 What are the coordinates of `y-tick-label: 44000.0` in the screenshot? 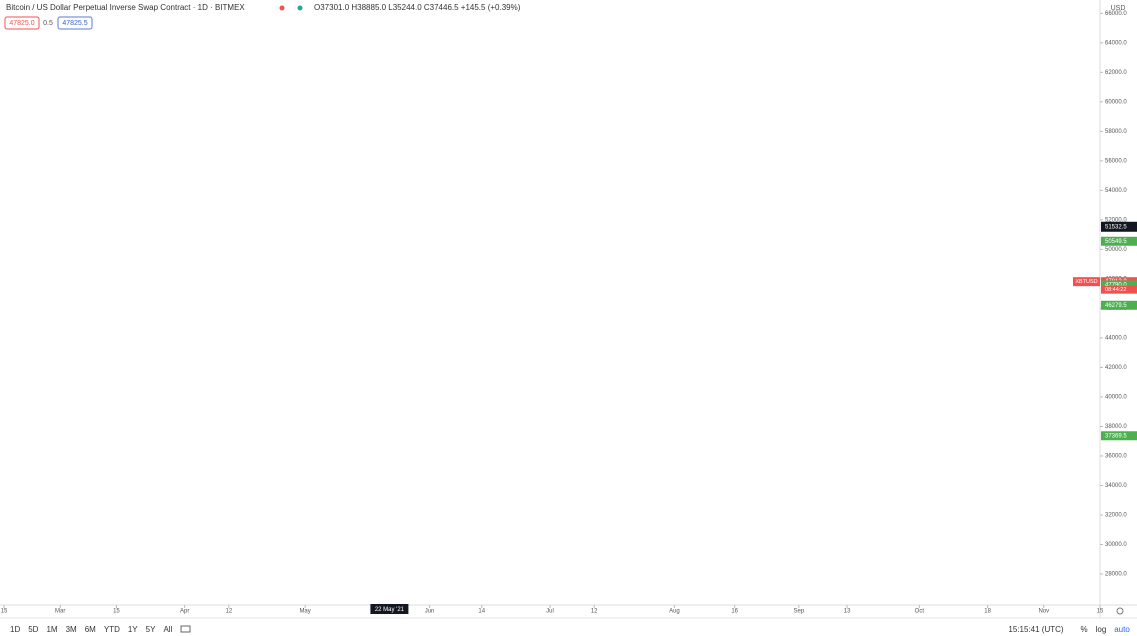 It's located at (1116, 338).